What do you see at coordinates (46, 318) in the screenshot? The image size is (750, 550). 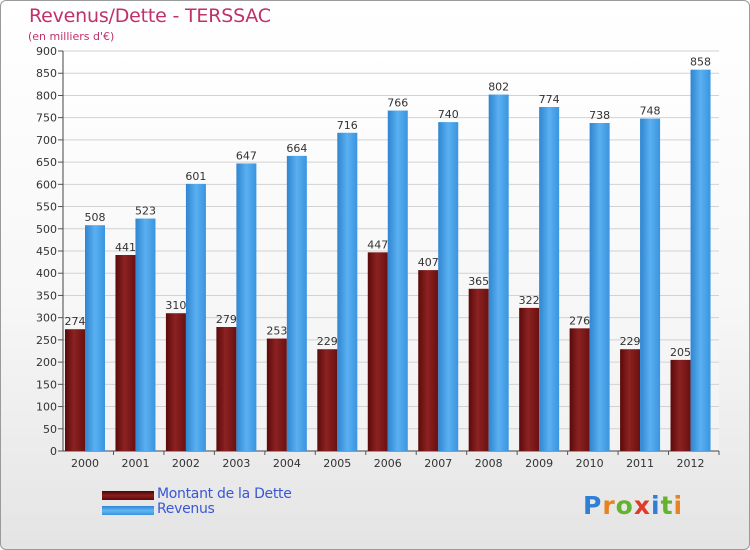 I see `y-tick-label: 300` at bounding box center [46, 318].